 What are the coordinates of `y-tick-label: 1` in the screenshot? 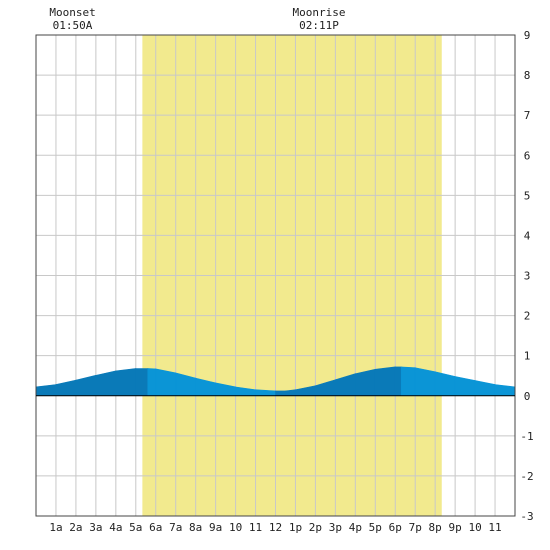 It's located at (527, 356).